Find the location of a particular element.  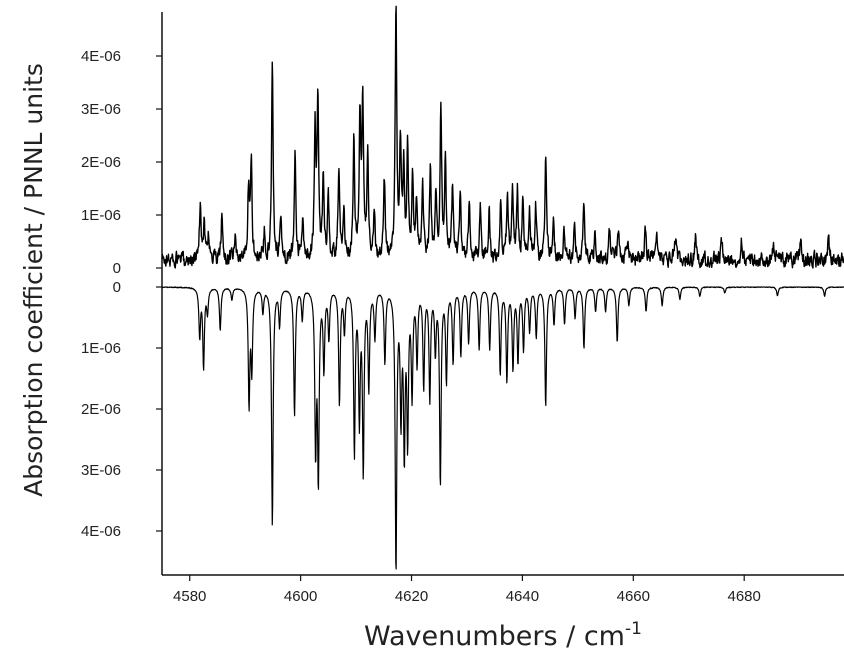

x-axis: 4580 4600 4620 4640 4660 4680 is located at coordinates (467, 590).